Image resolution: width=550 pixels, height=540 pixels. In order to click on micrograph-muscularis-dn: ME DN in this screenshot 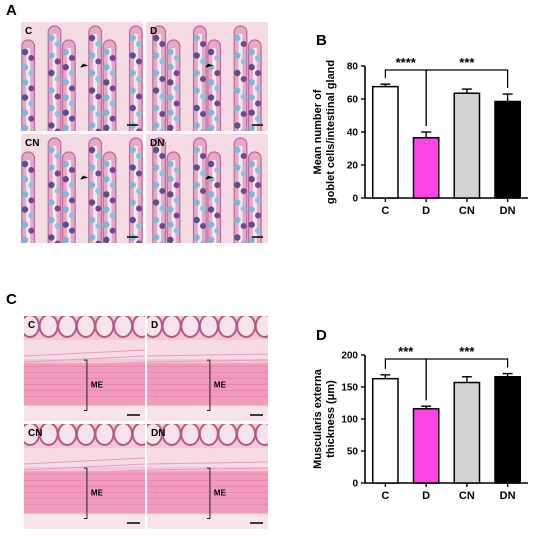, I will do `click(207, 476)`.